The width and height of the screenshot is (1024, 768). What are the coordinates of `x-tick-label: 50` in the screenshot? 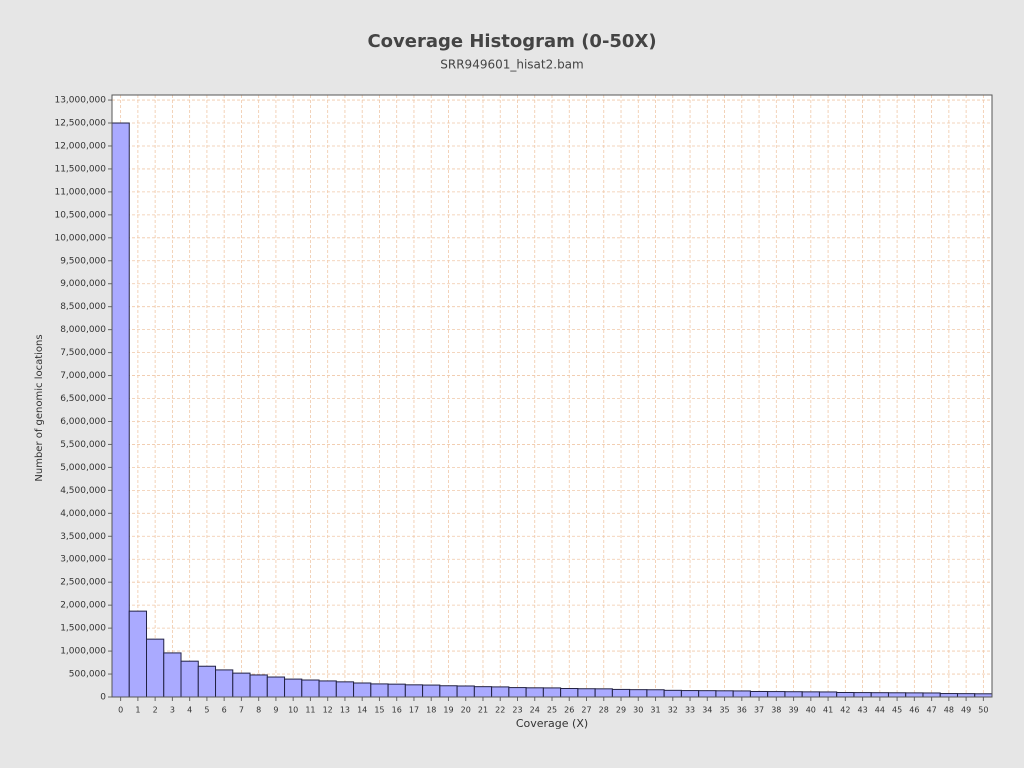 It's located at (983, 710).